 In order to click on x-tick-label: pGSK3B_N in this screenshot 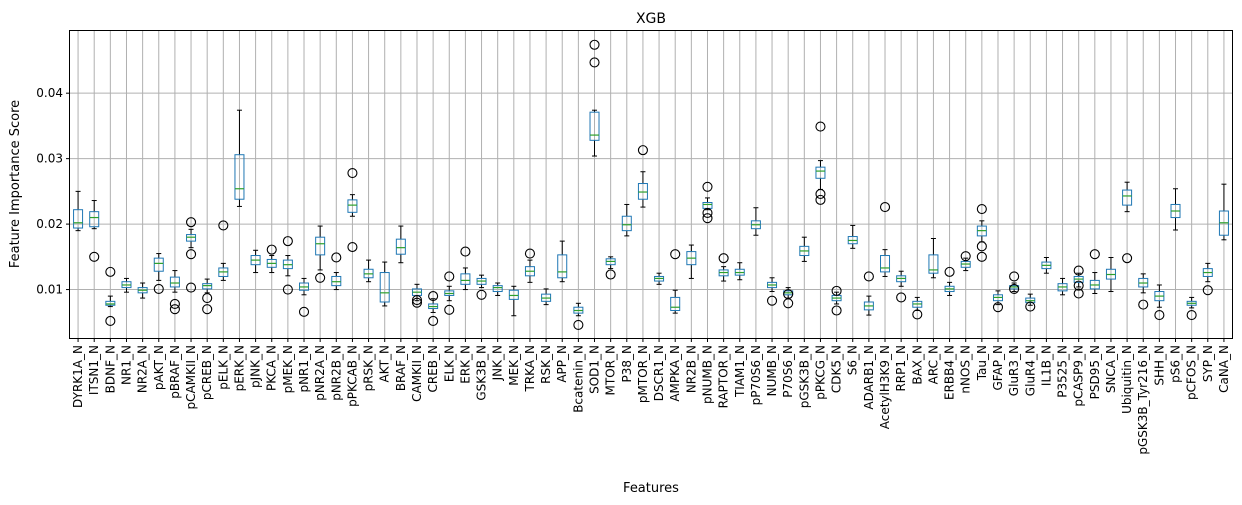, I will do `click(804, 376)`.